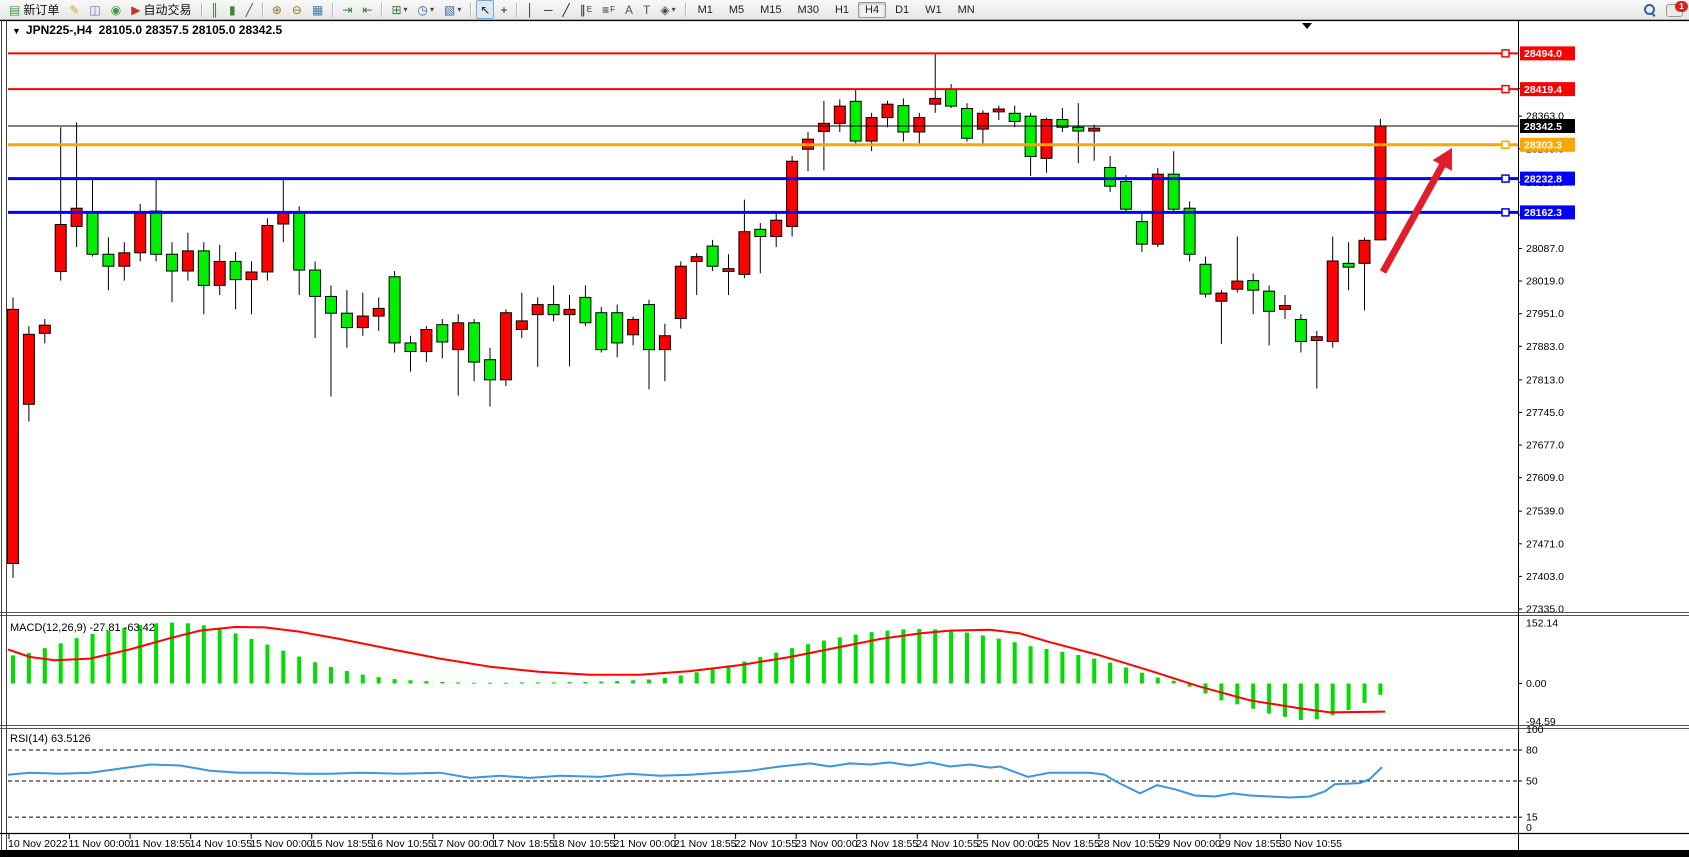 This screenshot has width=1689, height=857. Describe the element at coordinates (277, 9) in the screenshot. I see `zoom-in-button: ⊕` at that location.